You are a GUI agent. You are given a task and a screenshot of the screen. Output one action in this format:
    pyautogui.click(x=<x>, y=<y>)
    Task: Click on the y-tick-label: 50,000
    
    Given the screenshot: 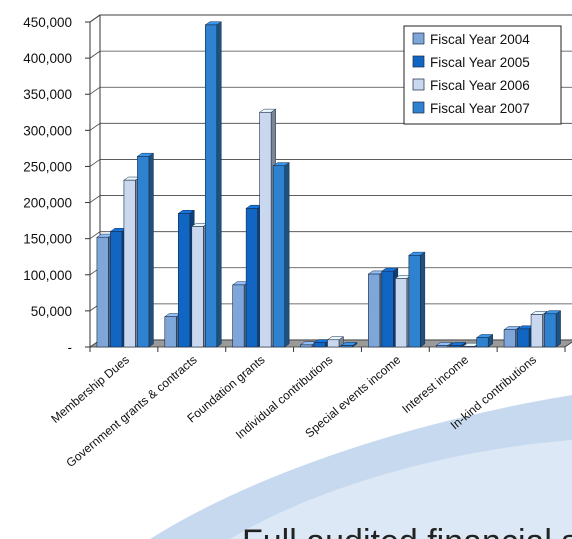 What is the action you would take?
    pyautogui.click(x=51, y=311)
    